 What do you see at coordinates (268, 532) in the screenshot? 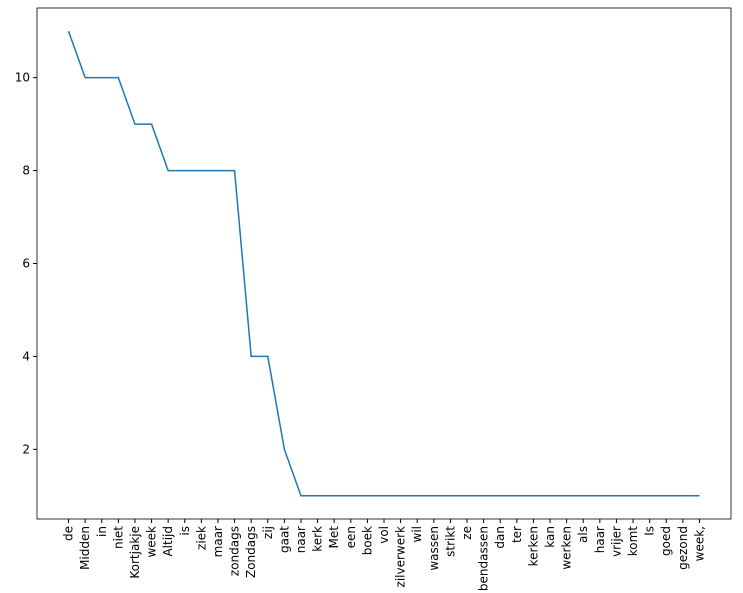
I see `x-tick-label: zij` at bounding box center [268, 532].